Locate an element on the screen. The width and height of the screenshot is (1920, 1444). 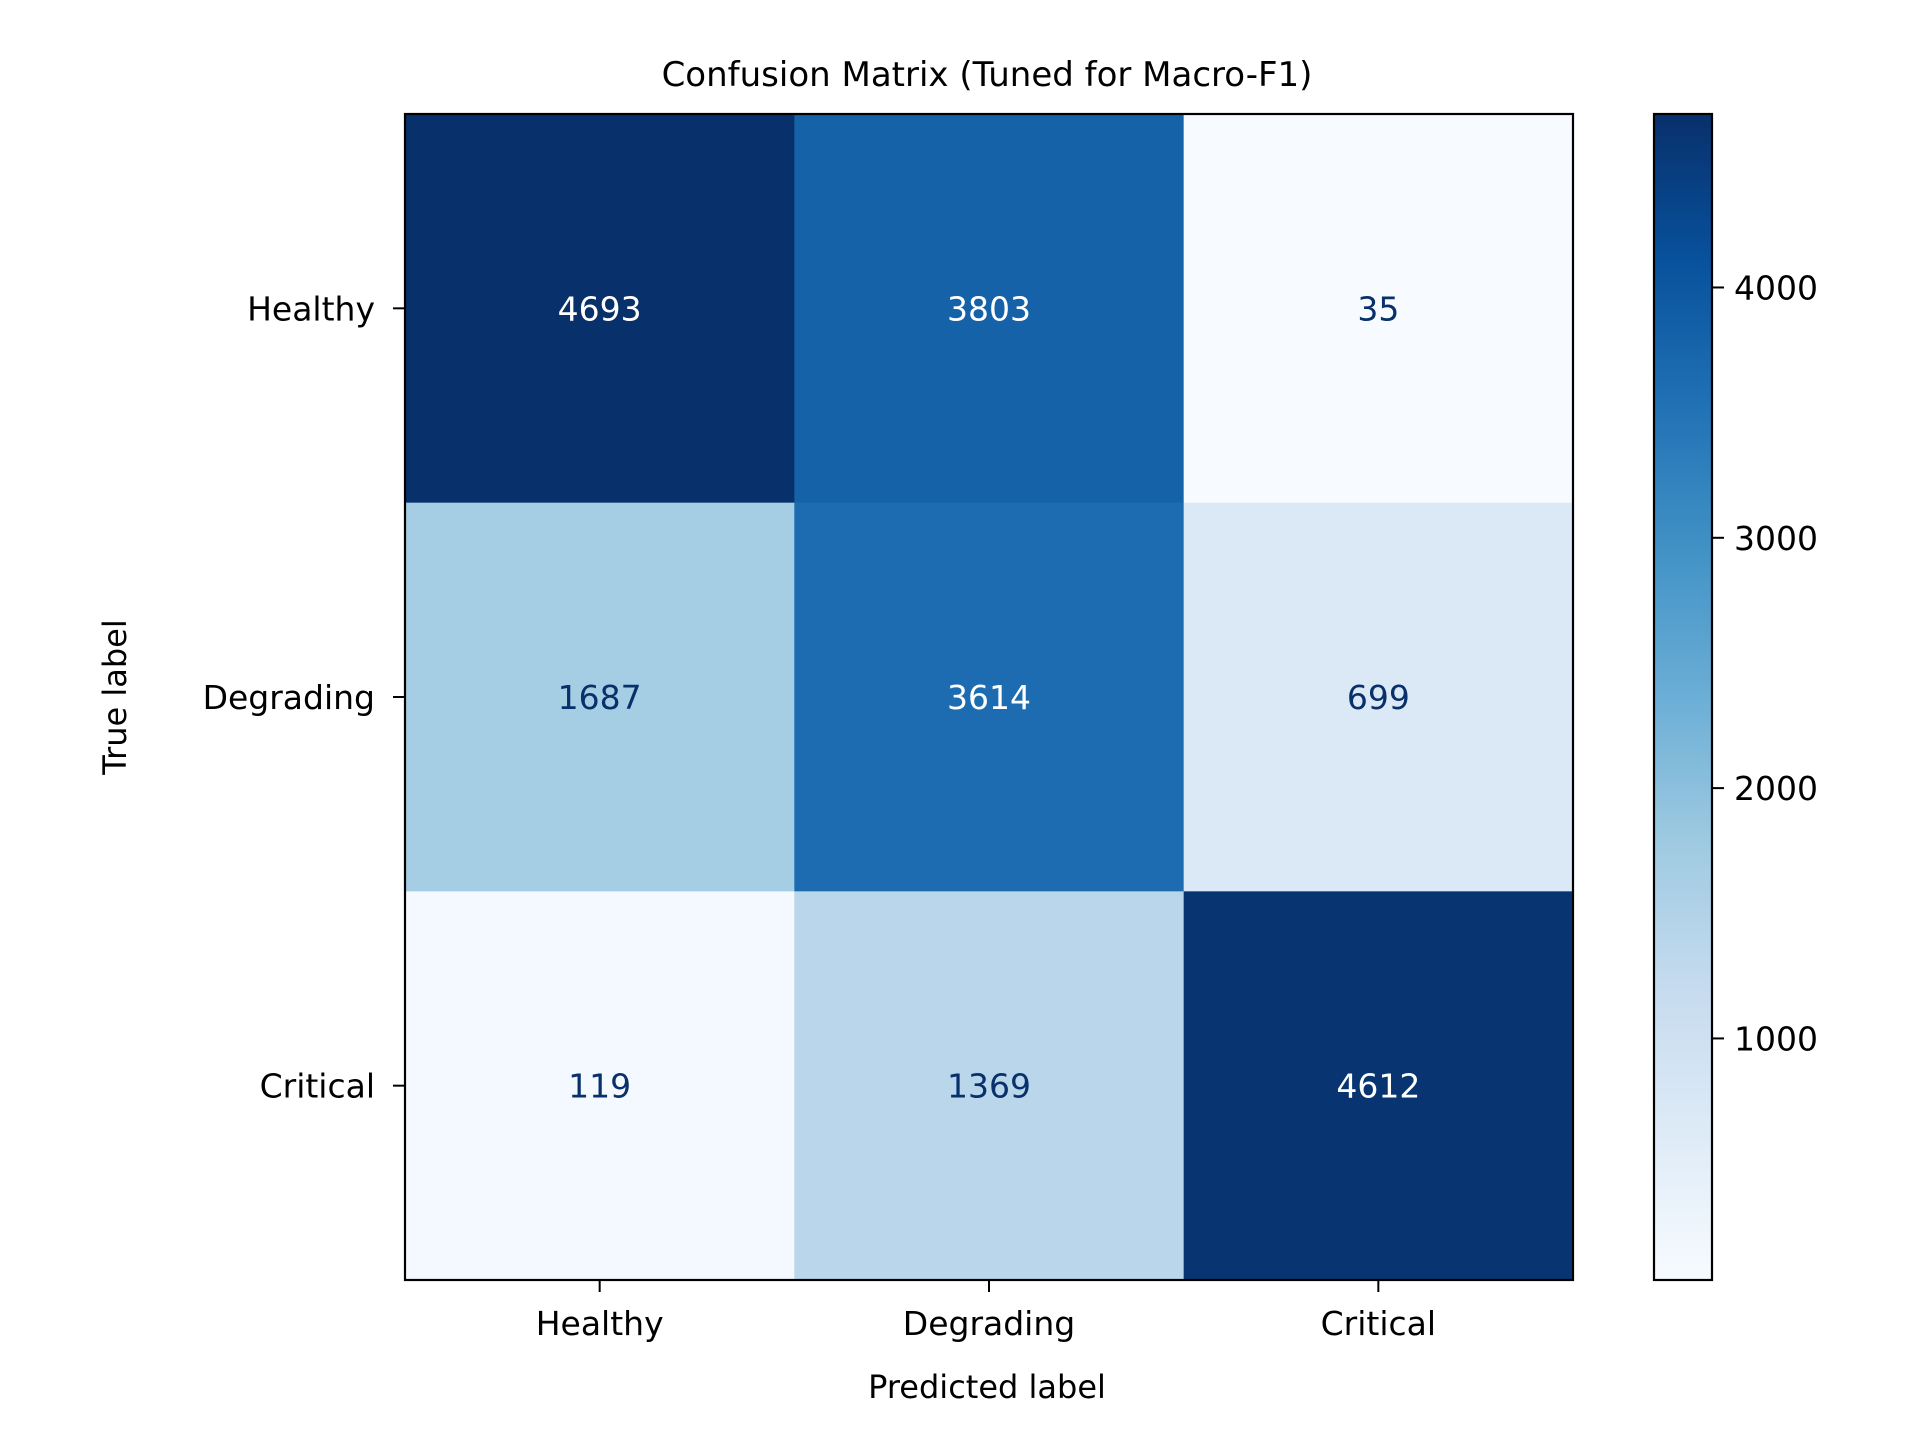
y-tick-label: Critical is located at coordinates (317, 1086).